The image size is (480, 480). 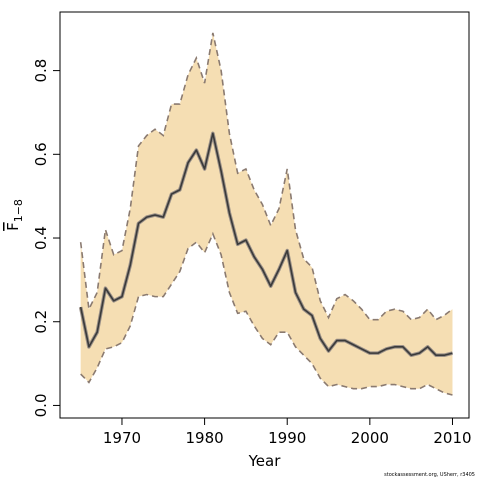 What do you see at coordinates (205, 438) in the screenshot?
I see `x-tick-label: 1980` at bounding box center [205, 438].